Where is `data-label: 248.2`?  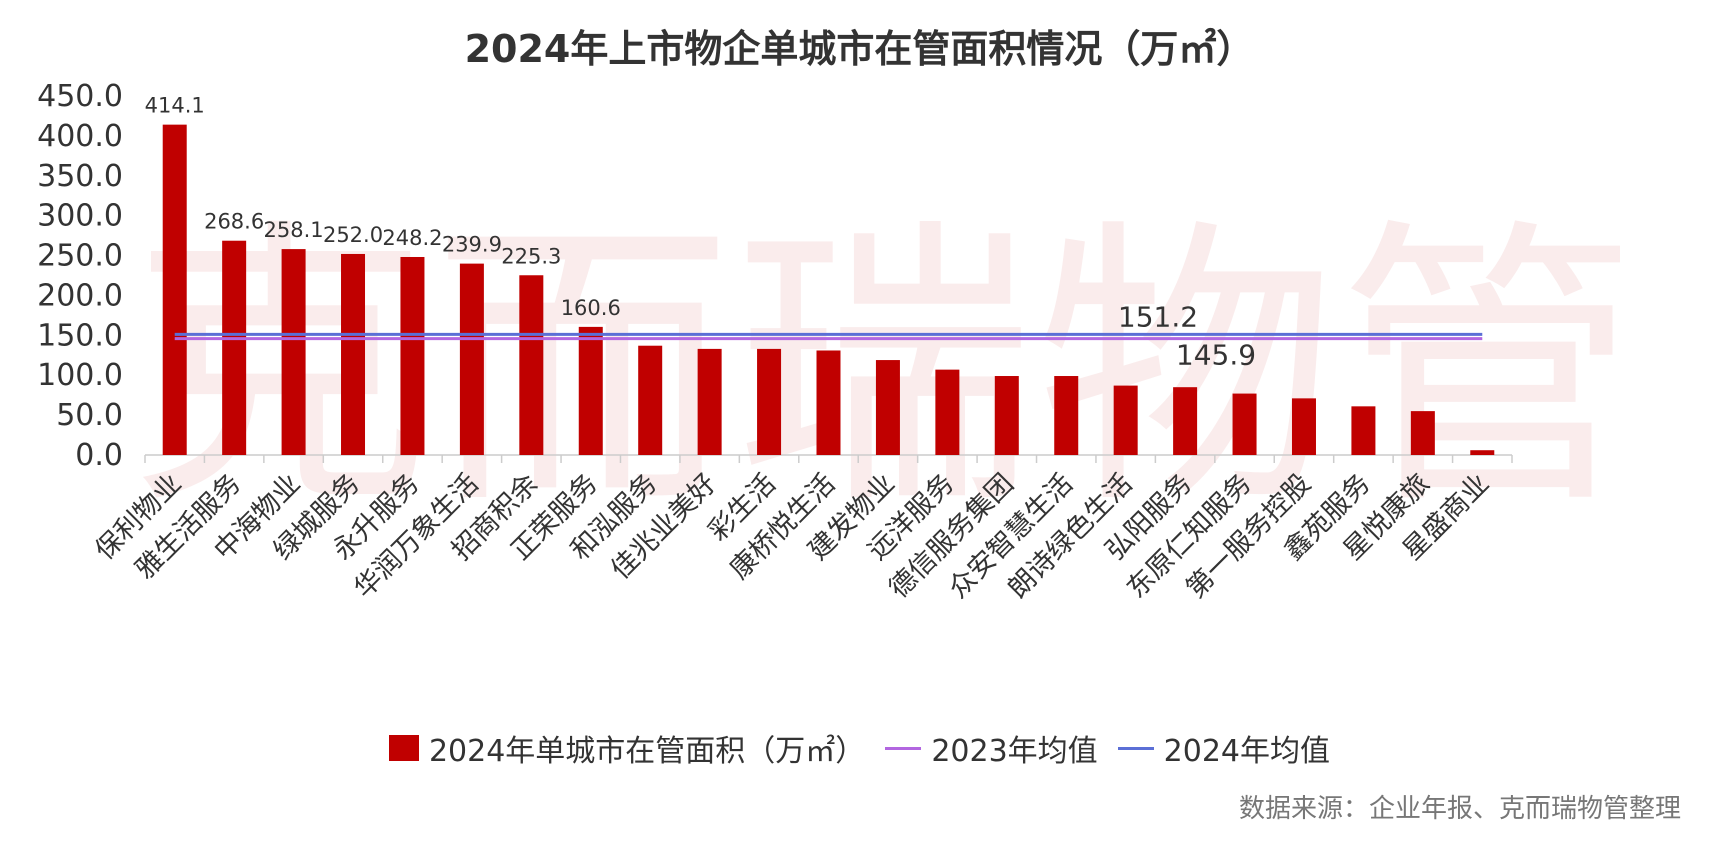 data-label: 248.2 is located at coordinates (412, 238).